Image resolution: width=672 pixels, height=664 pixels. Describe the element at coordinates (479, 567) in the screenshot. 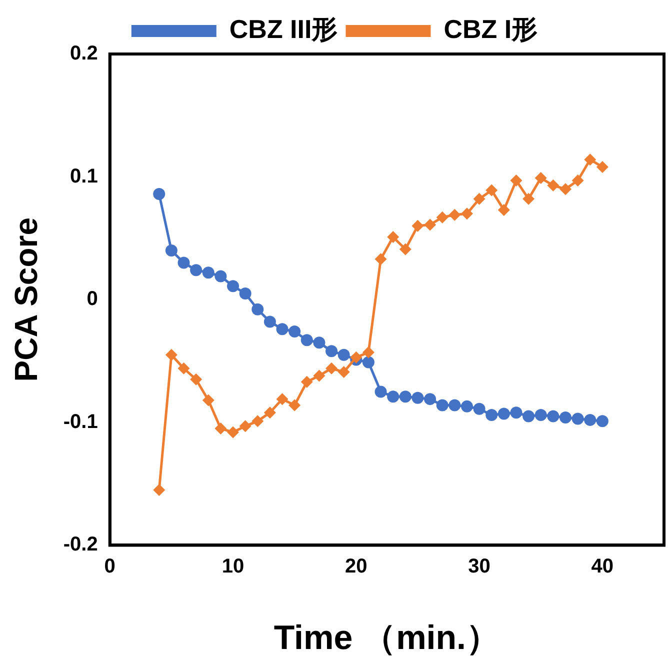

I see `x-tick-label: 30` at that location.